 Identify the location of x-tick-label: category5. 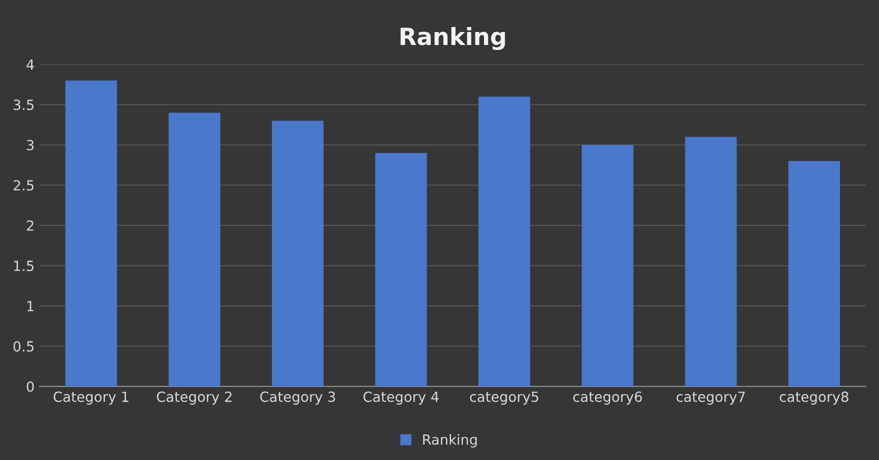
(504, 398).